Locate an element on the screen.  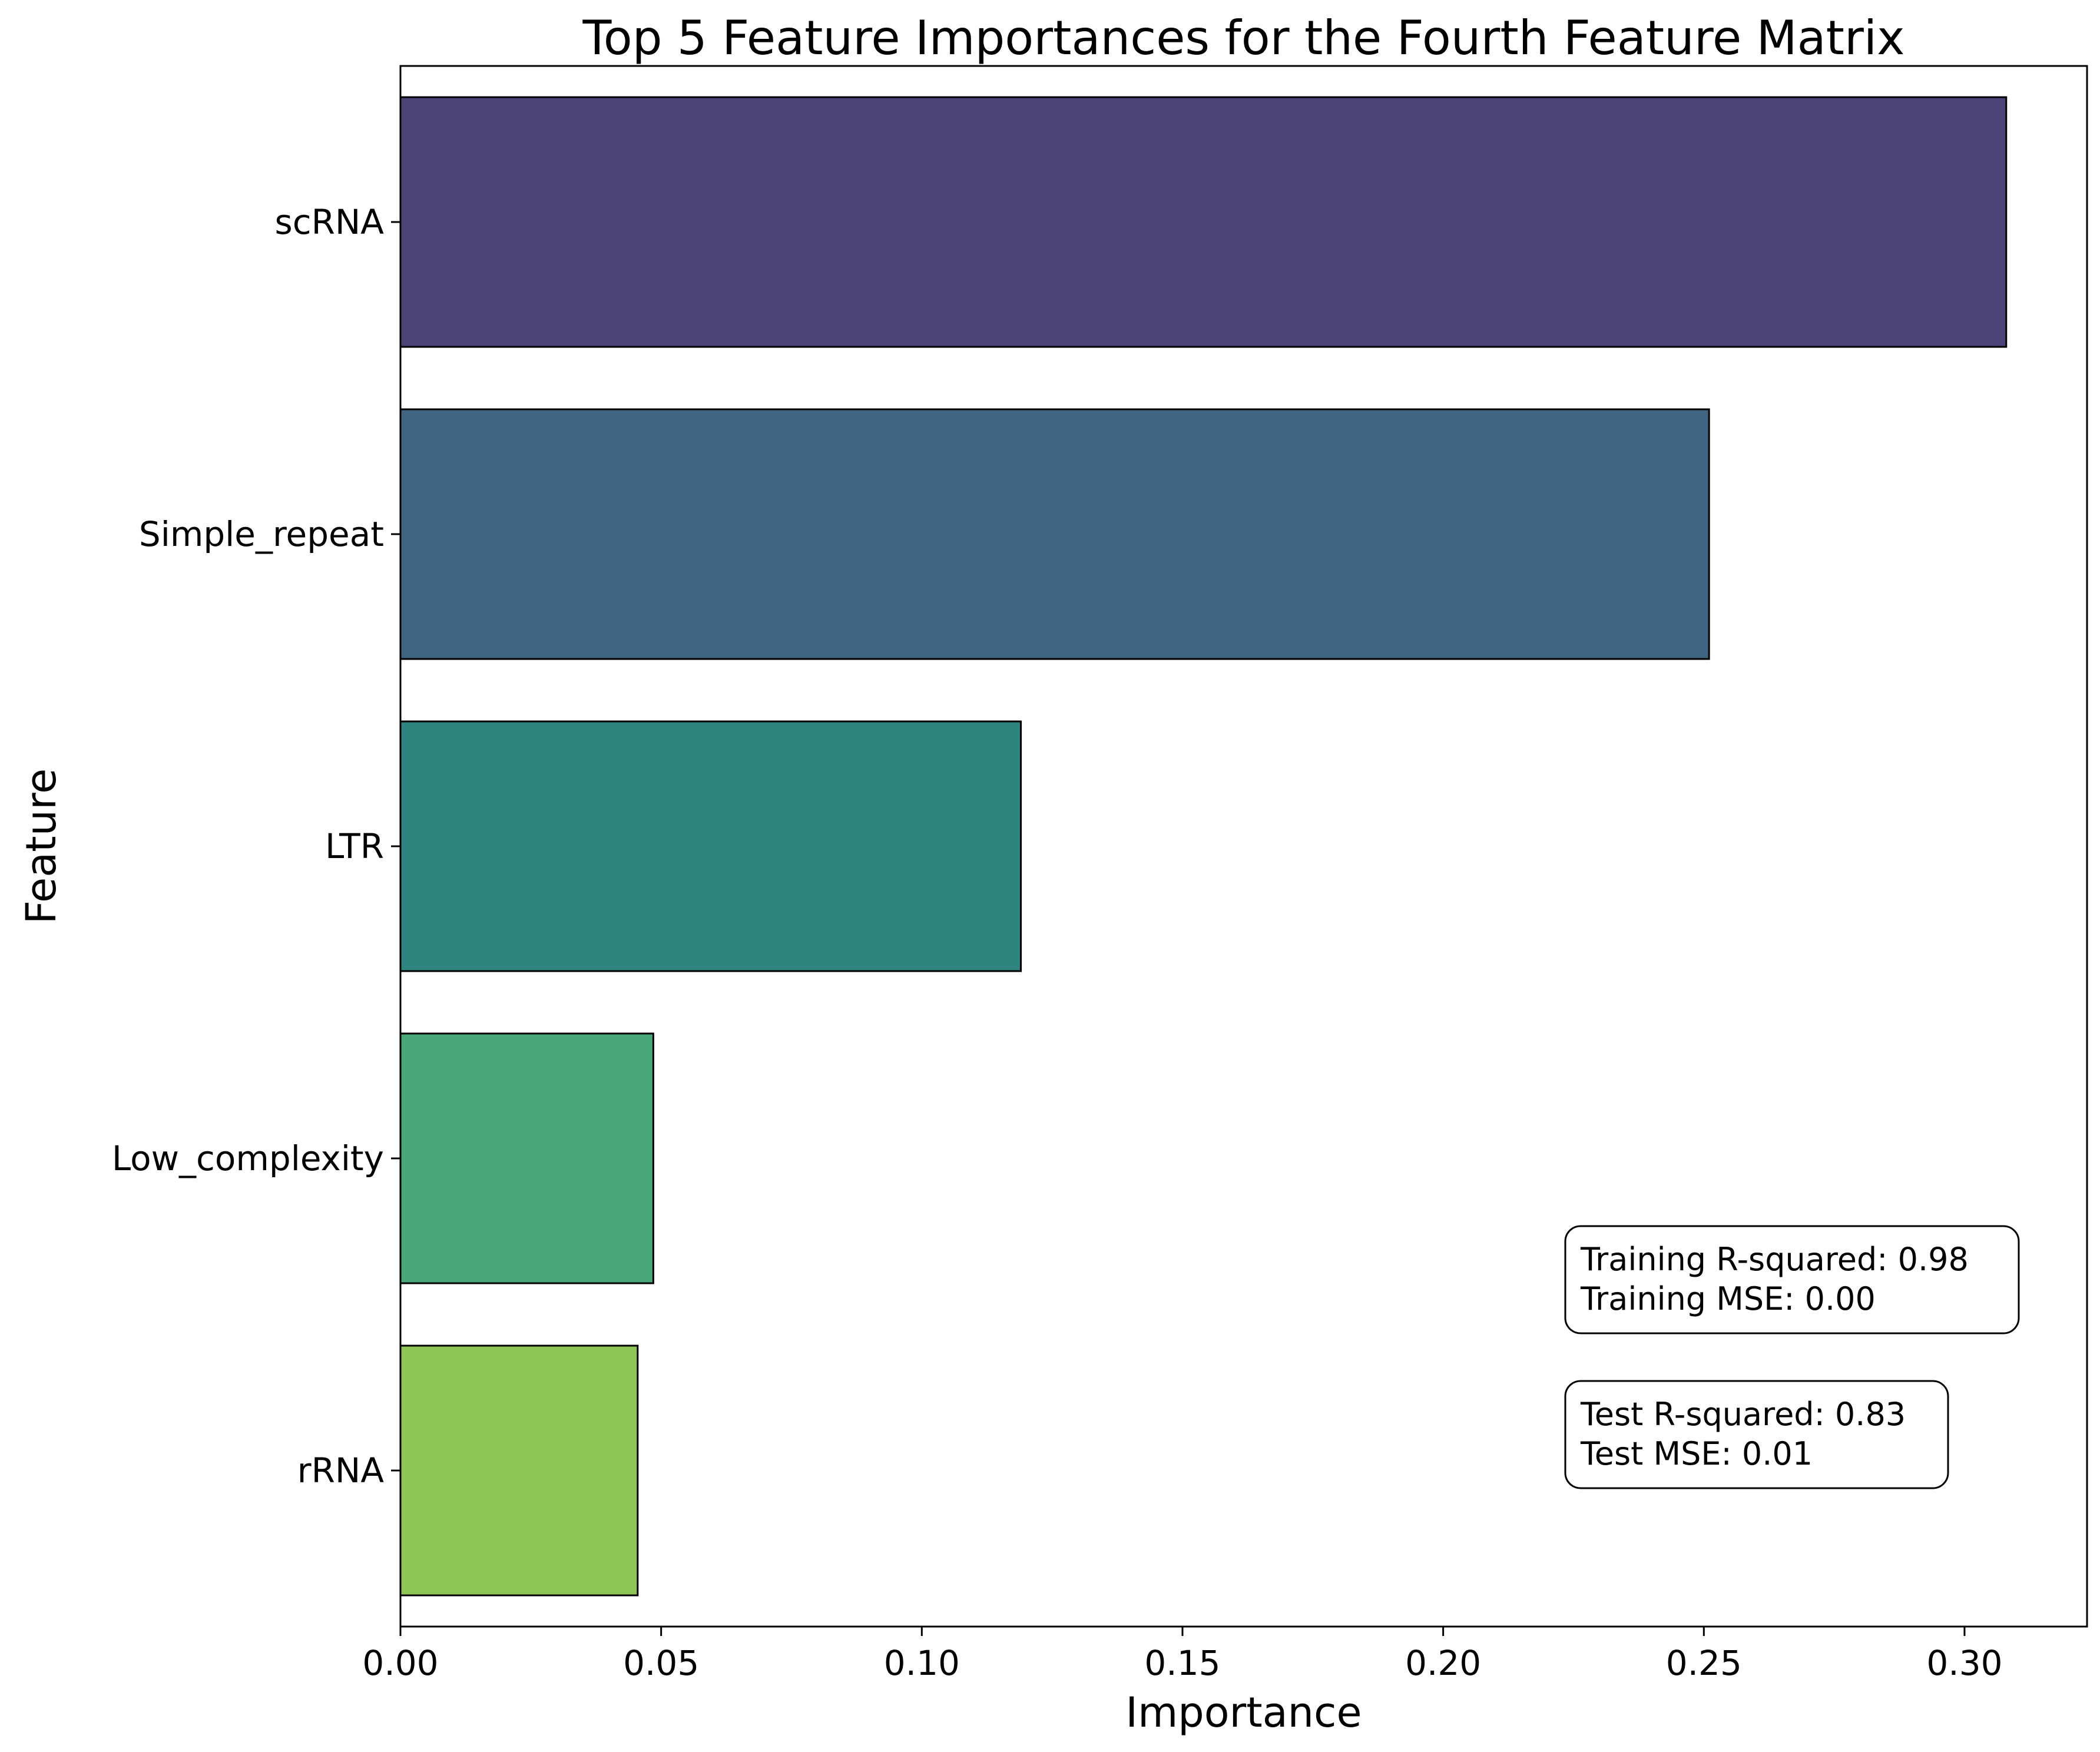
x-tick-label-0-20: 0.20 is located at coordinates (1443, 1663).